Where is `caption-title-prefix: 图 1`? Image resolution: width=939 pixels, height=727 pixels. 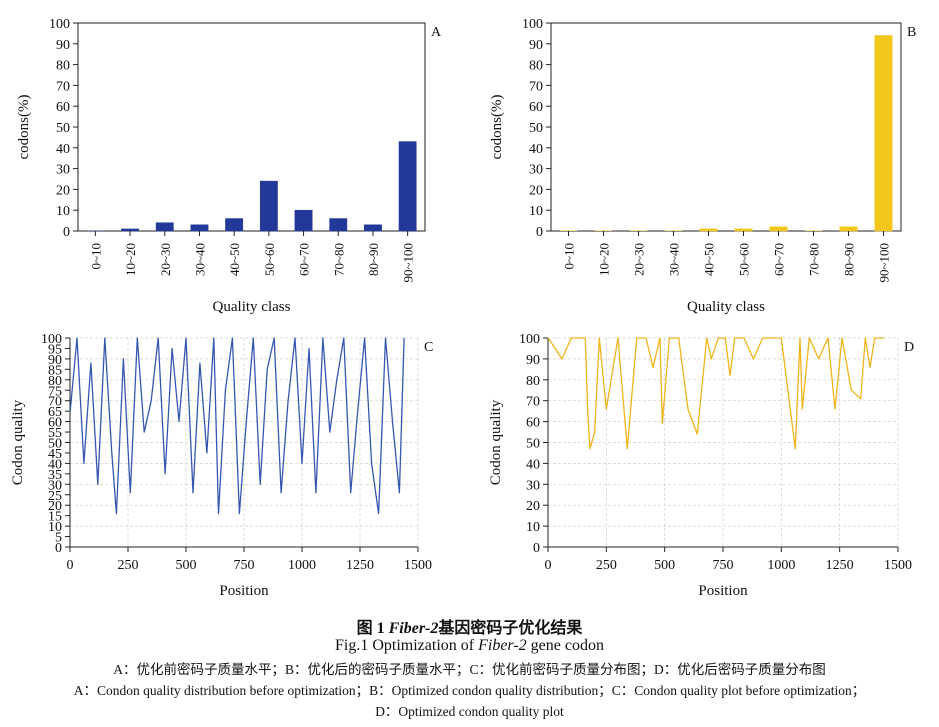
caption-title-prefix: 图 1 is located at coordinates (372, 628).